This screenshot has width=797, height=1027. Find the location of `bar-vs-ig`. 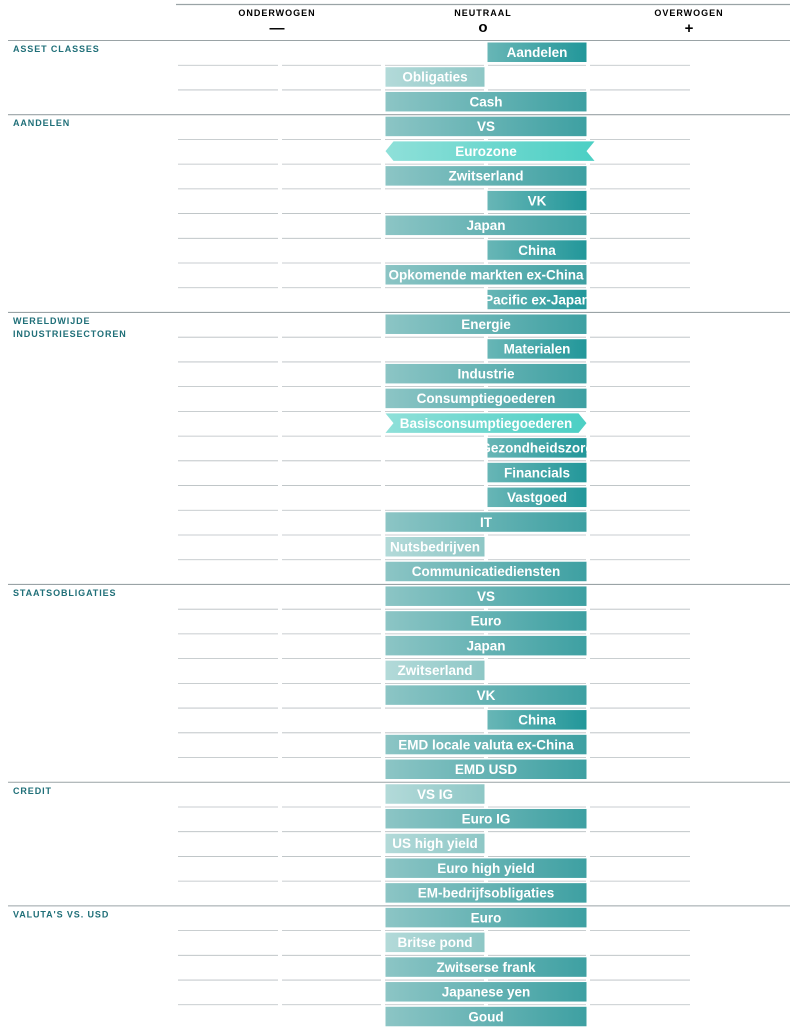

bar-vs-ig is located at coordinates (435, 794).